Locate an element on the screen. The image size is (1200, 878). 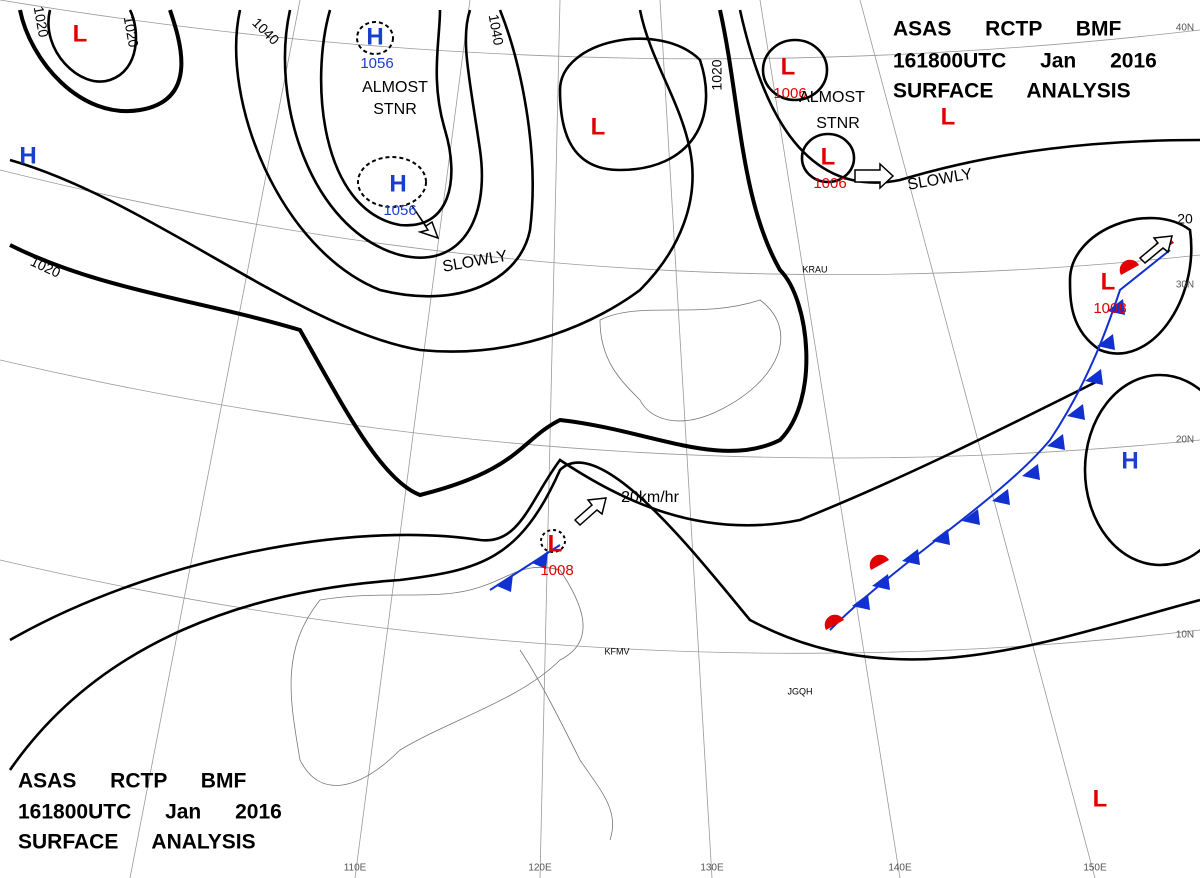
lat-label: 30N is located at coordinates (1185, 285).